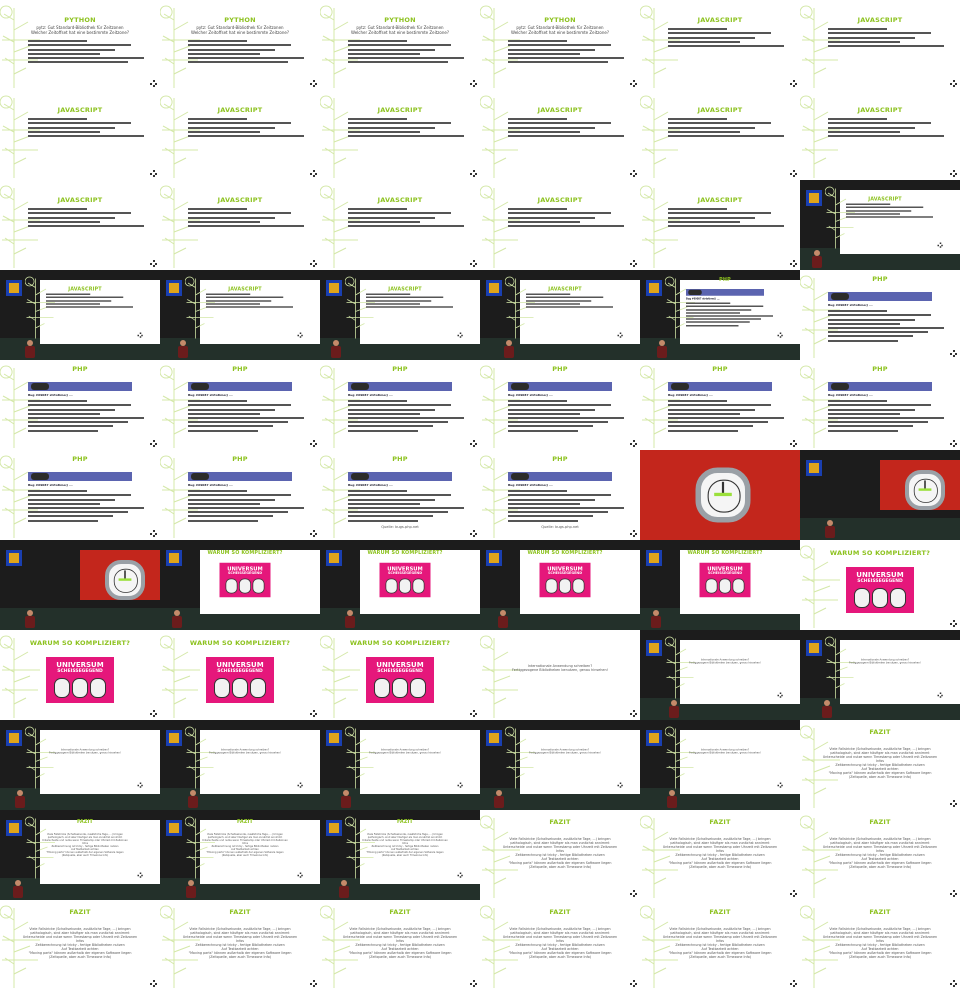 The height and width of the screenshot is (990, 960). What do you see at coordinates (245, 587) in the screenshot?
I see `poster-faces` at bounding box center [245, 587].